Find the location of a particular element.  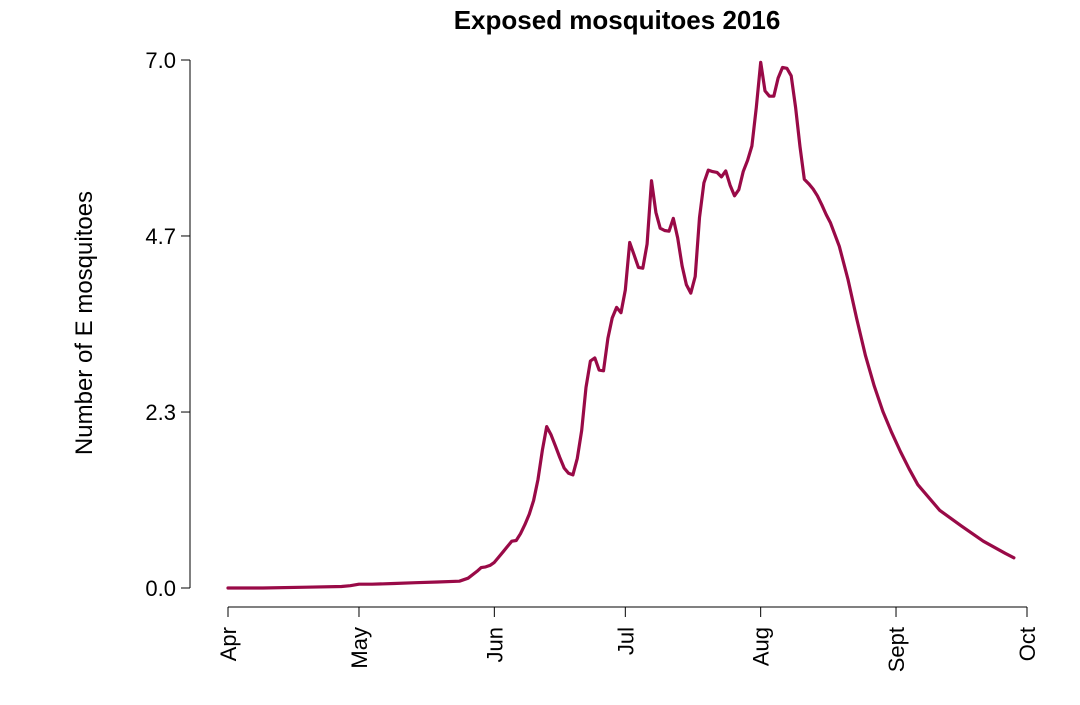

x-tick-label: Sept is located at coordinates (896, 649).